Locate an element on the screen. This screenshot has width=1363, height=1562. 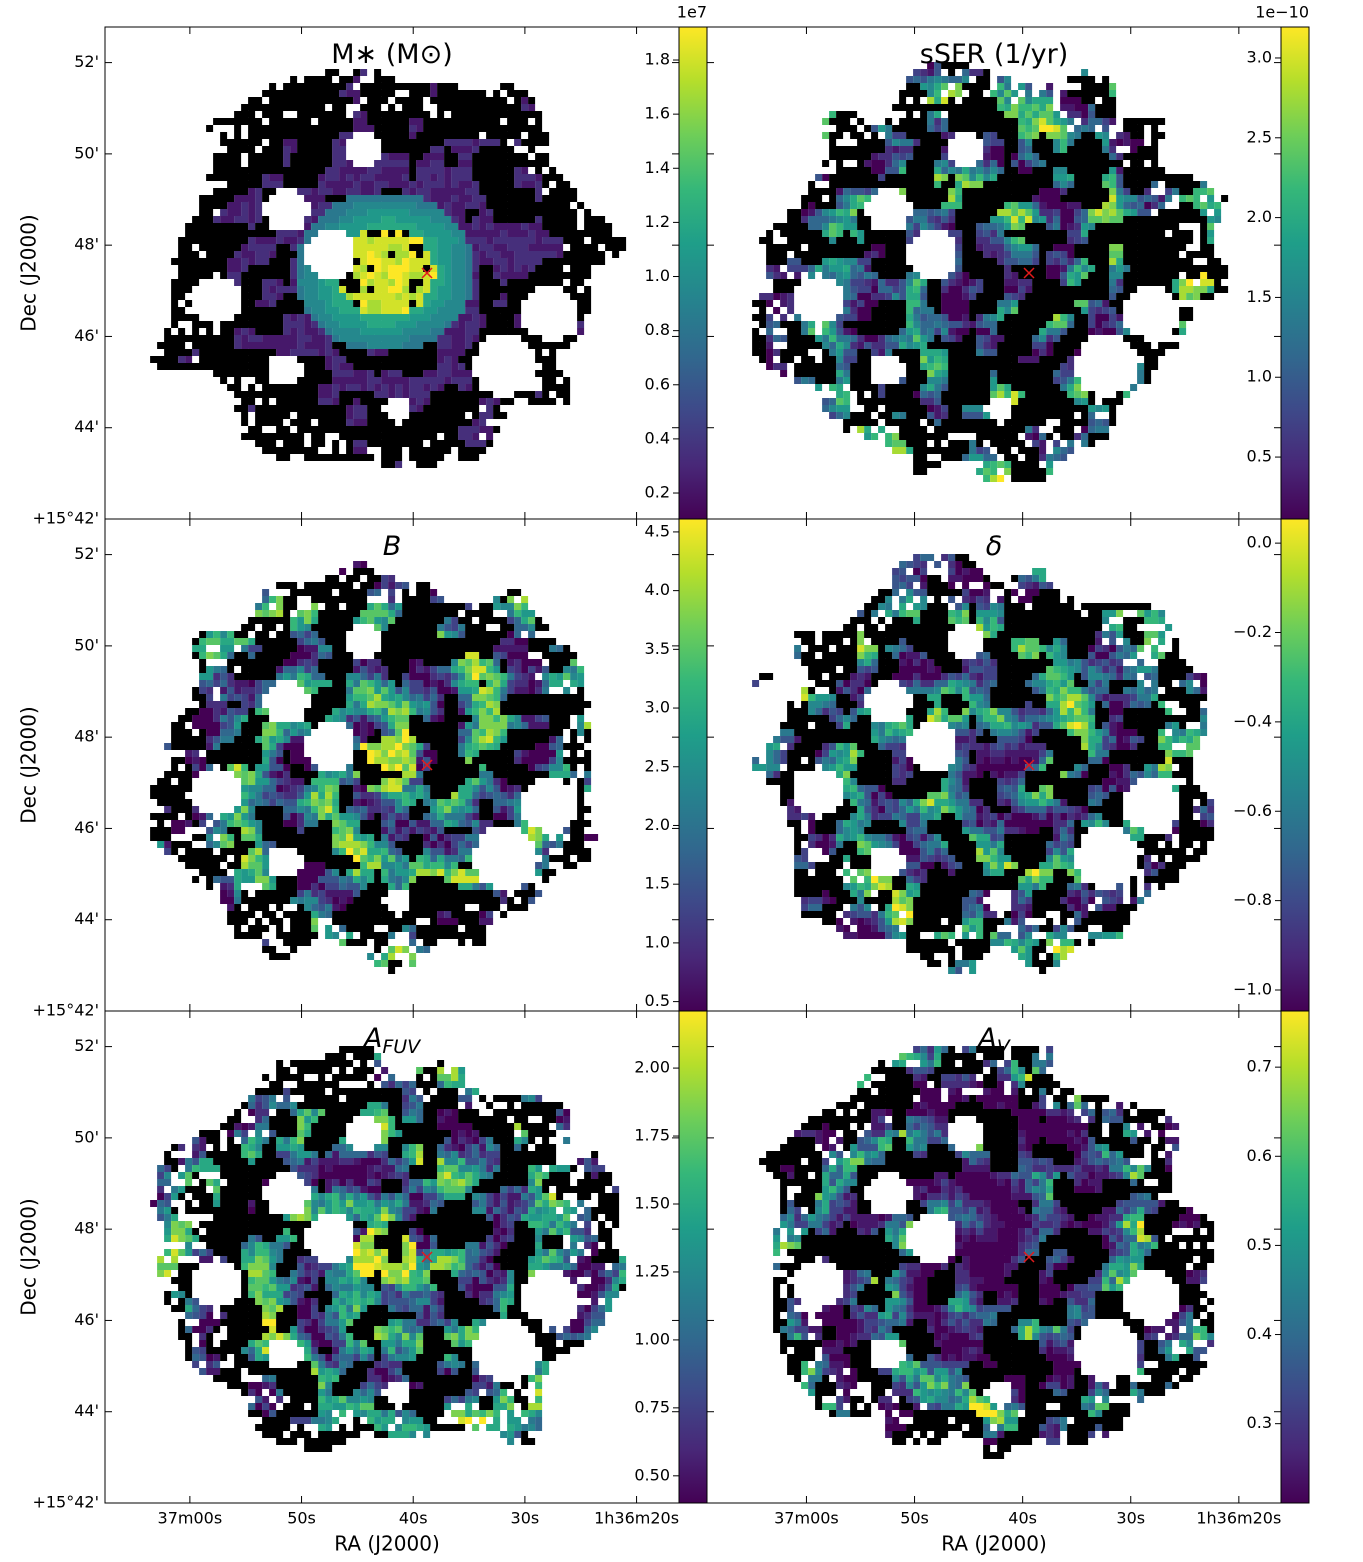
panel-title: sSFR (1/yr) is located at coordinates (994, 54).